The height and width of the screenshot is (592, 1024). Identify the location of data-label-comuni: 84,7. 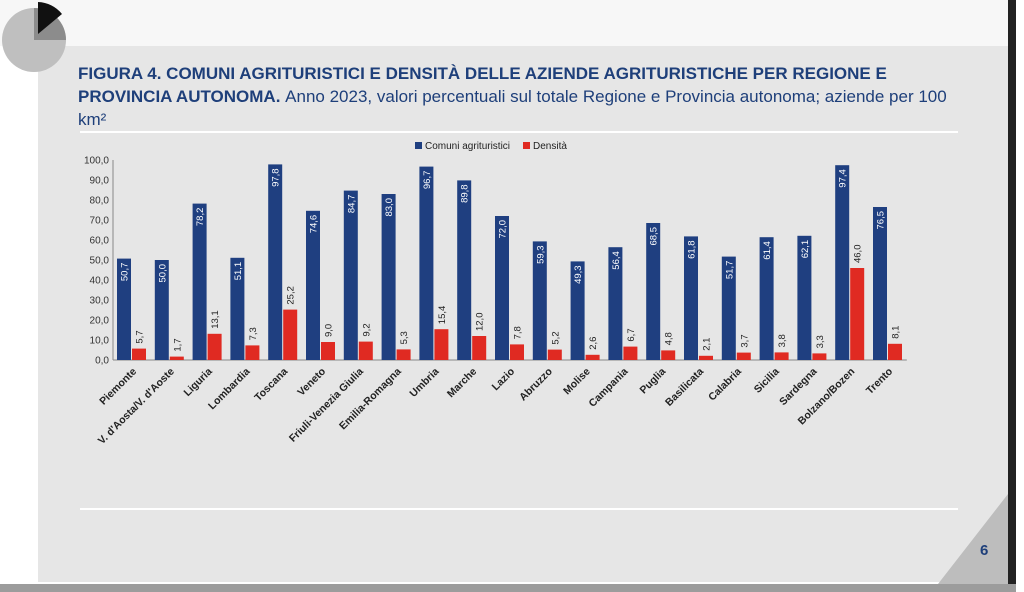
(351, 204).